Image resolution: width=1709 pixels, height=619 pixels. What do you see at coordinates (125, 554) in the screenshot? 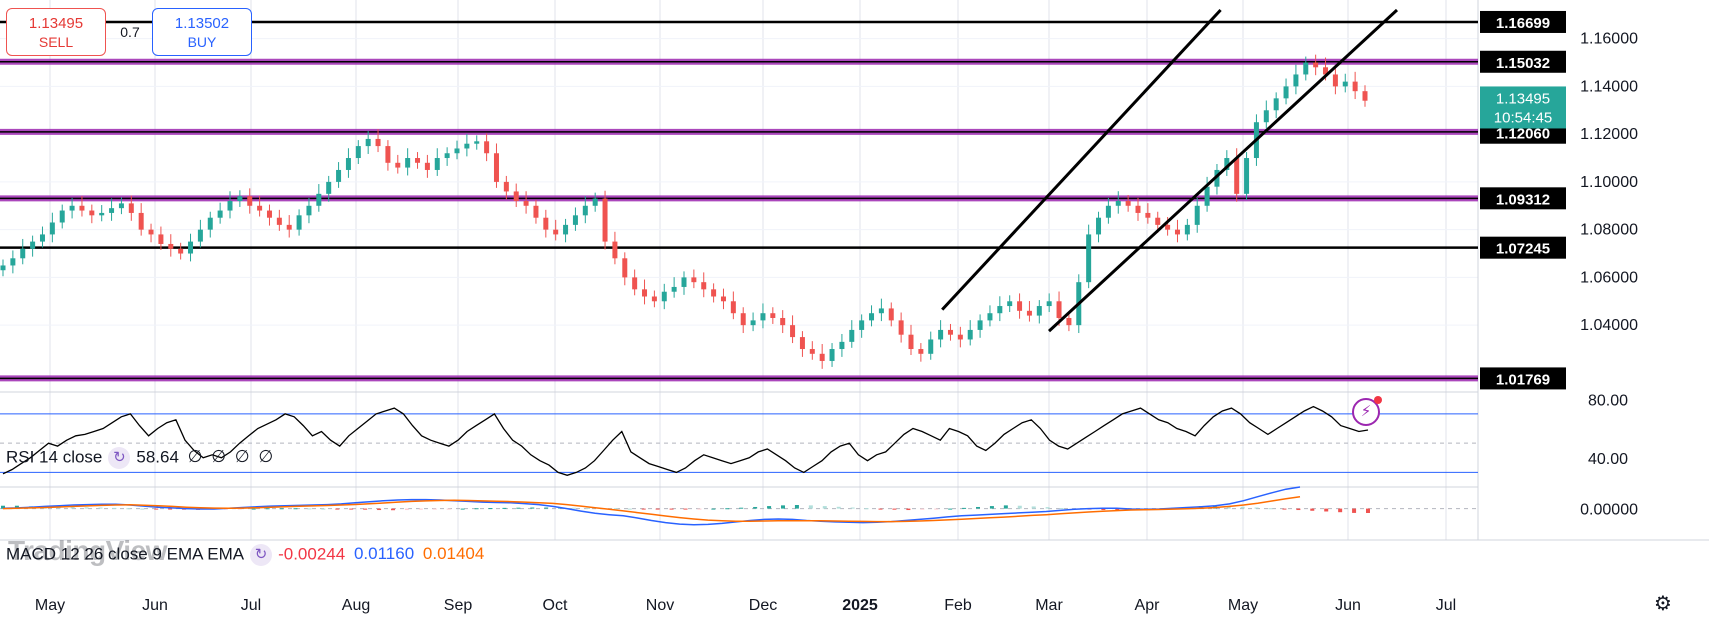
I see `macd-title: MACD 12 26 close 9 EMA EMA` at bounding box center [125, 554].